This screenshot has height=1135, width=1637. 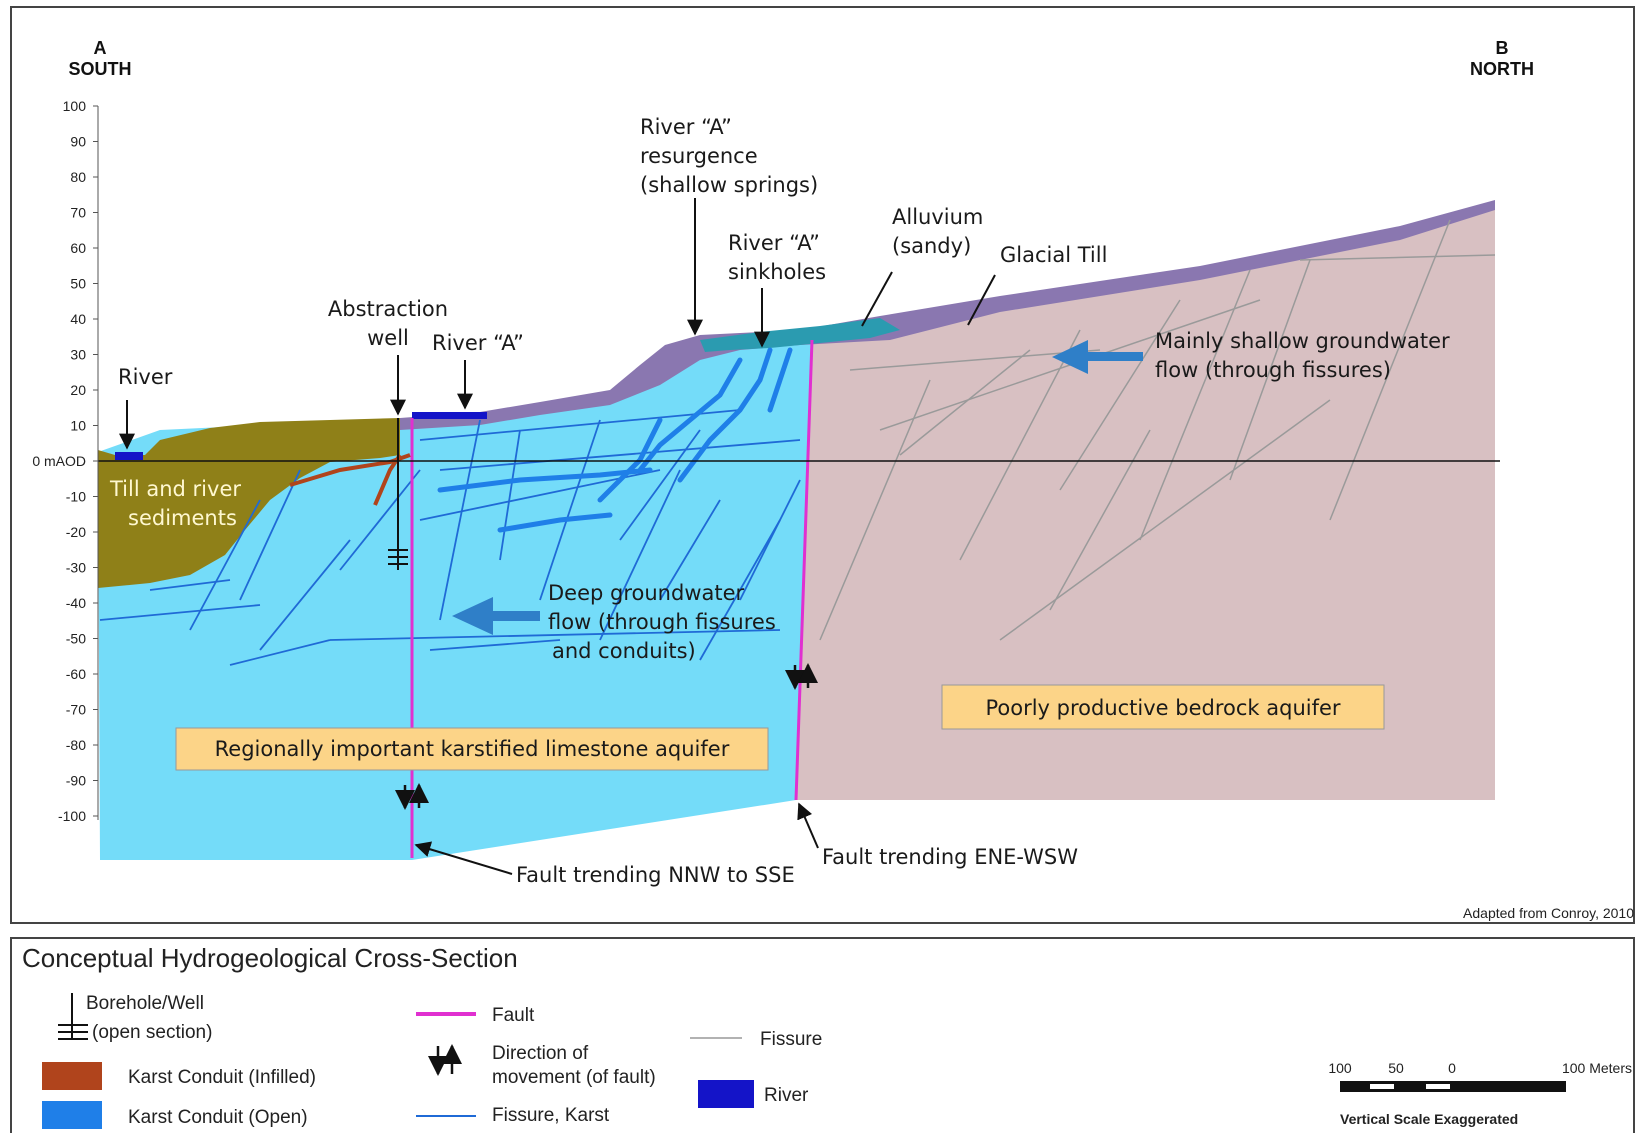 I want to click on label-sinkholes-1: River “A”, so click(x=774, y=243).